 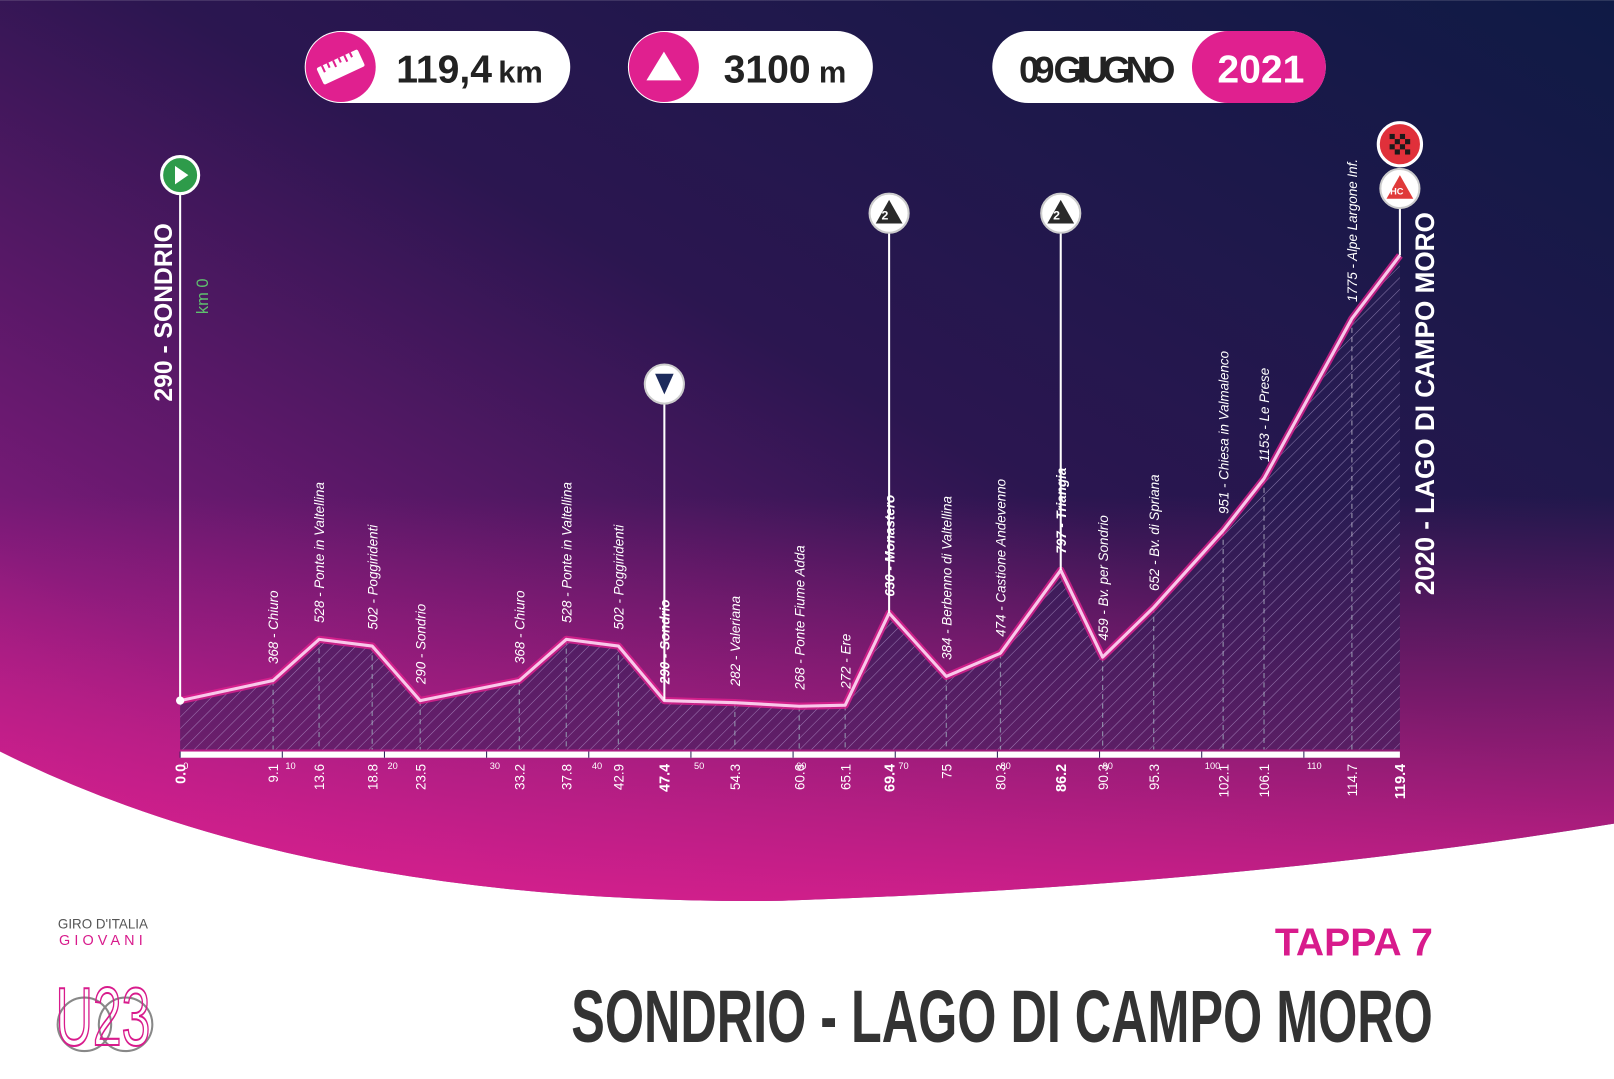 I want to click on scale-tick-label: 90, so click(x=1108, y=766).